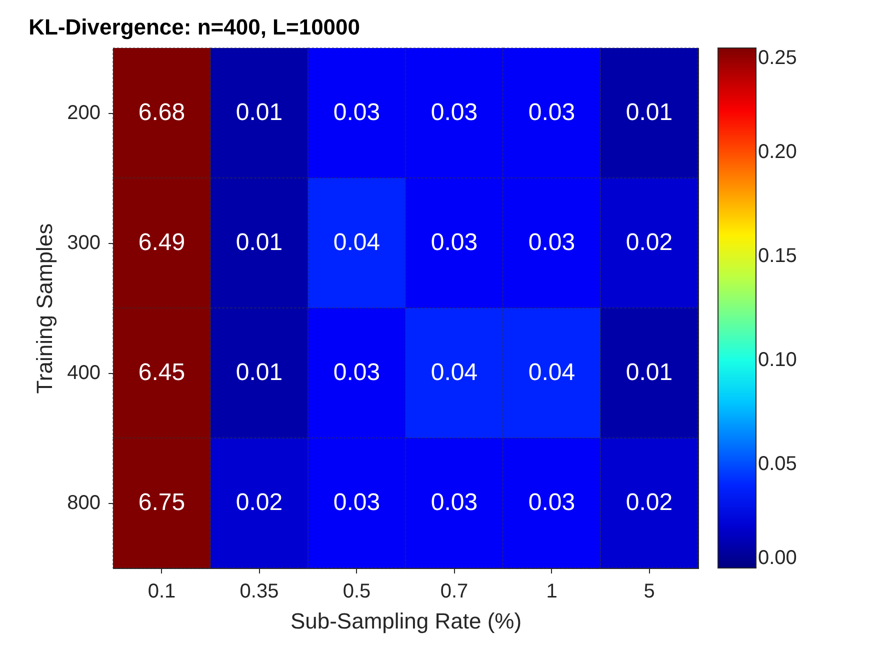  What do you see at coordinates (454, 591) in the screenshot?
I see `x-tick-label: 0.7` at bounding box center [454, 591].